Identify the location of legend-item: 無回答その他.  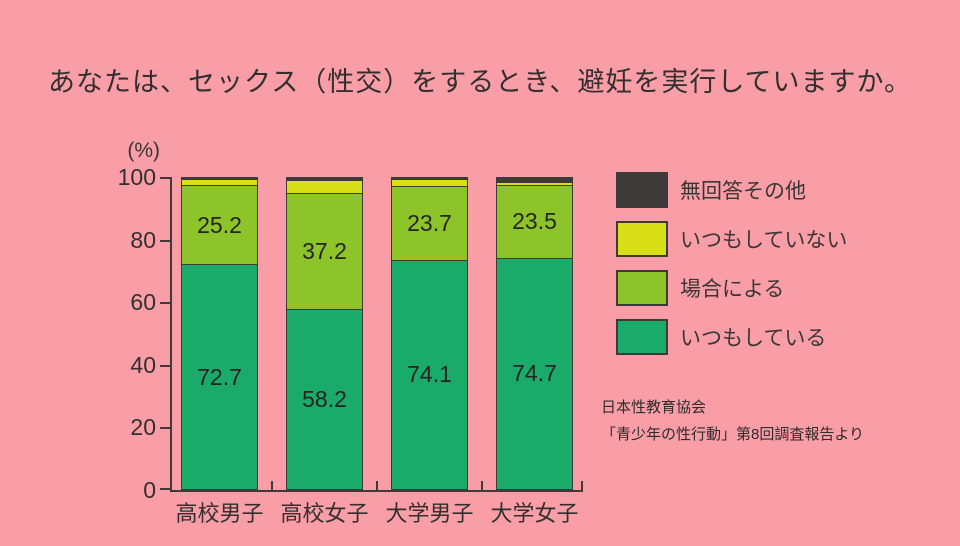
(731, 190).